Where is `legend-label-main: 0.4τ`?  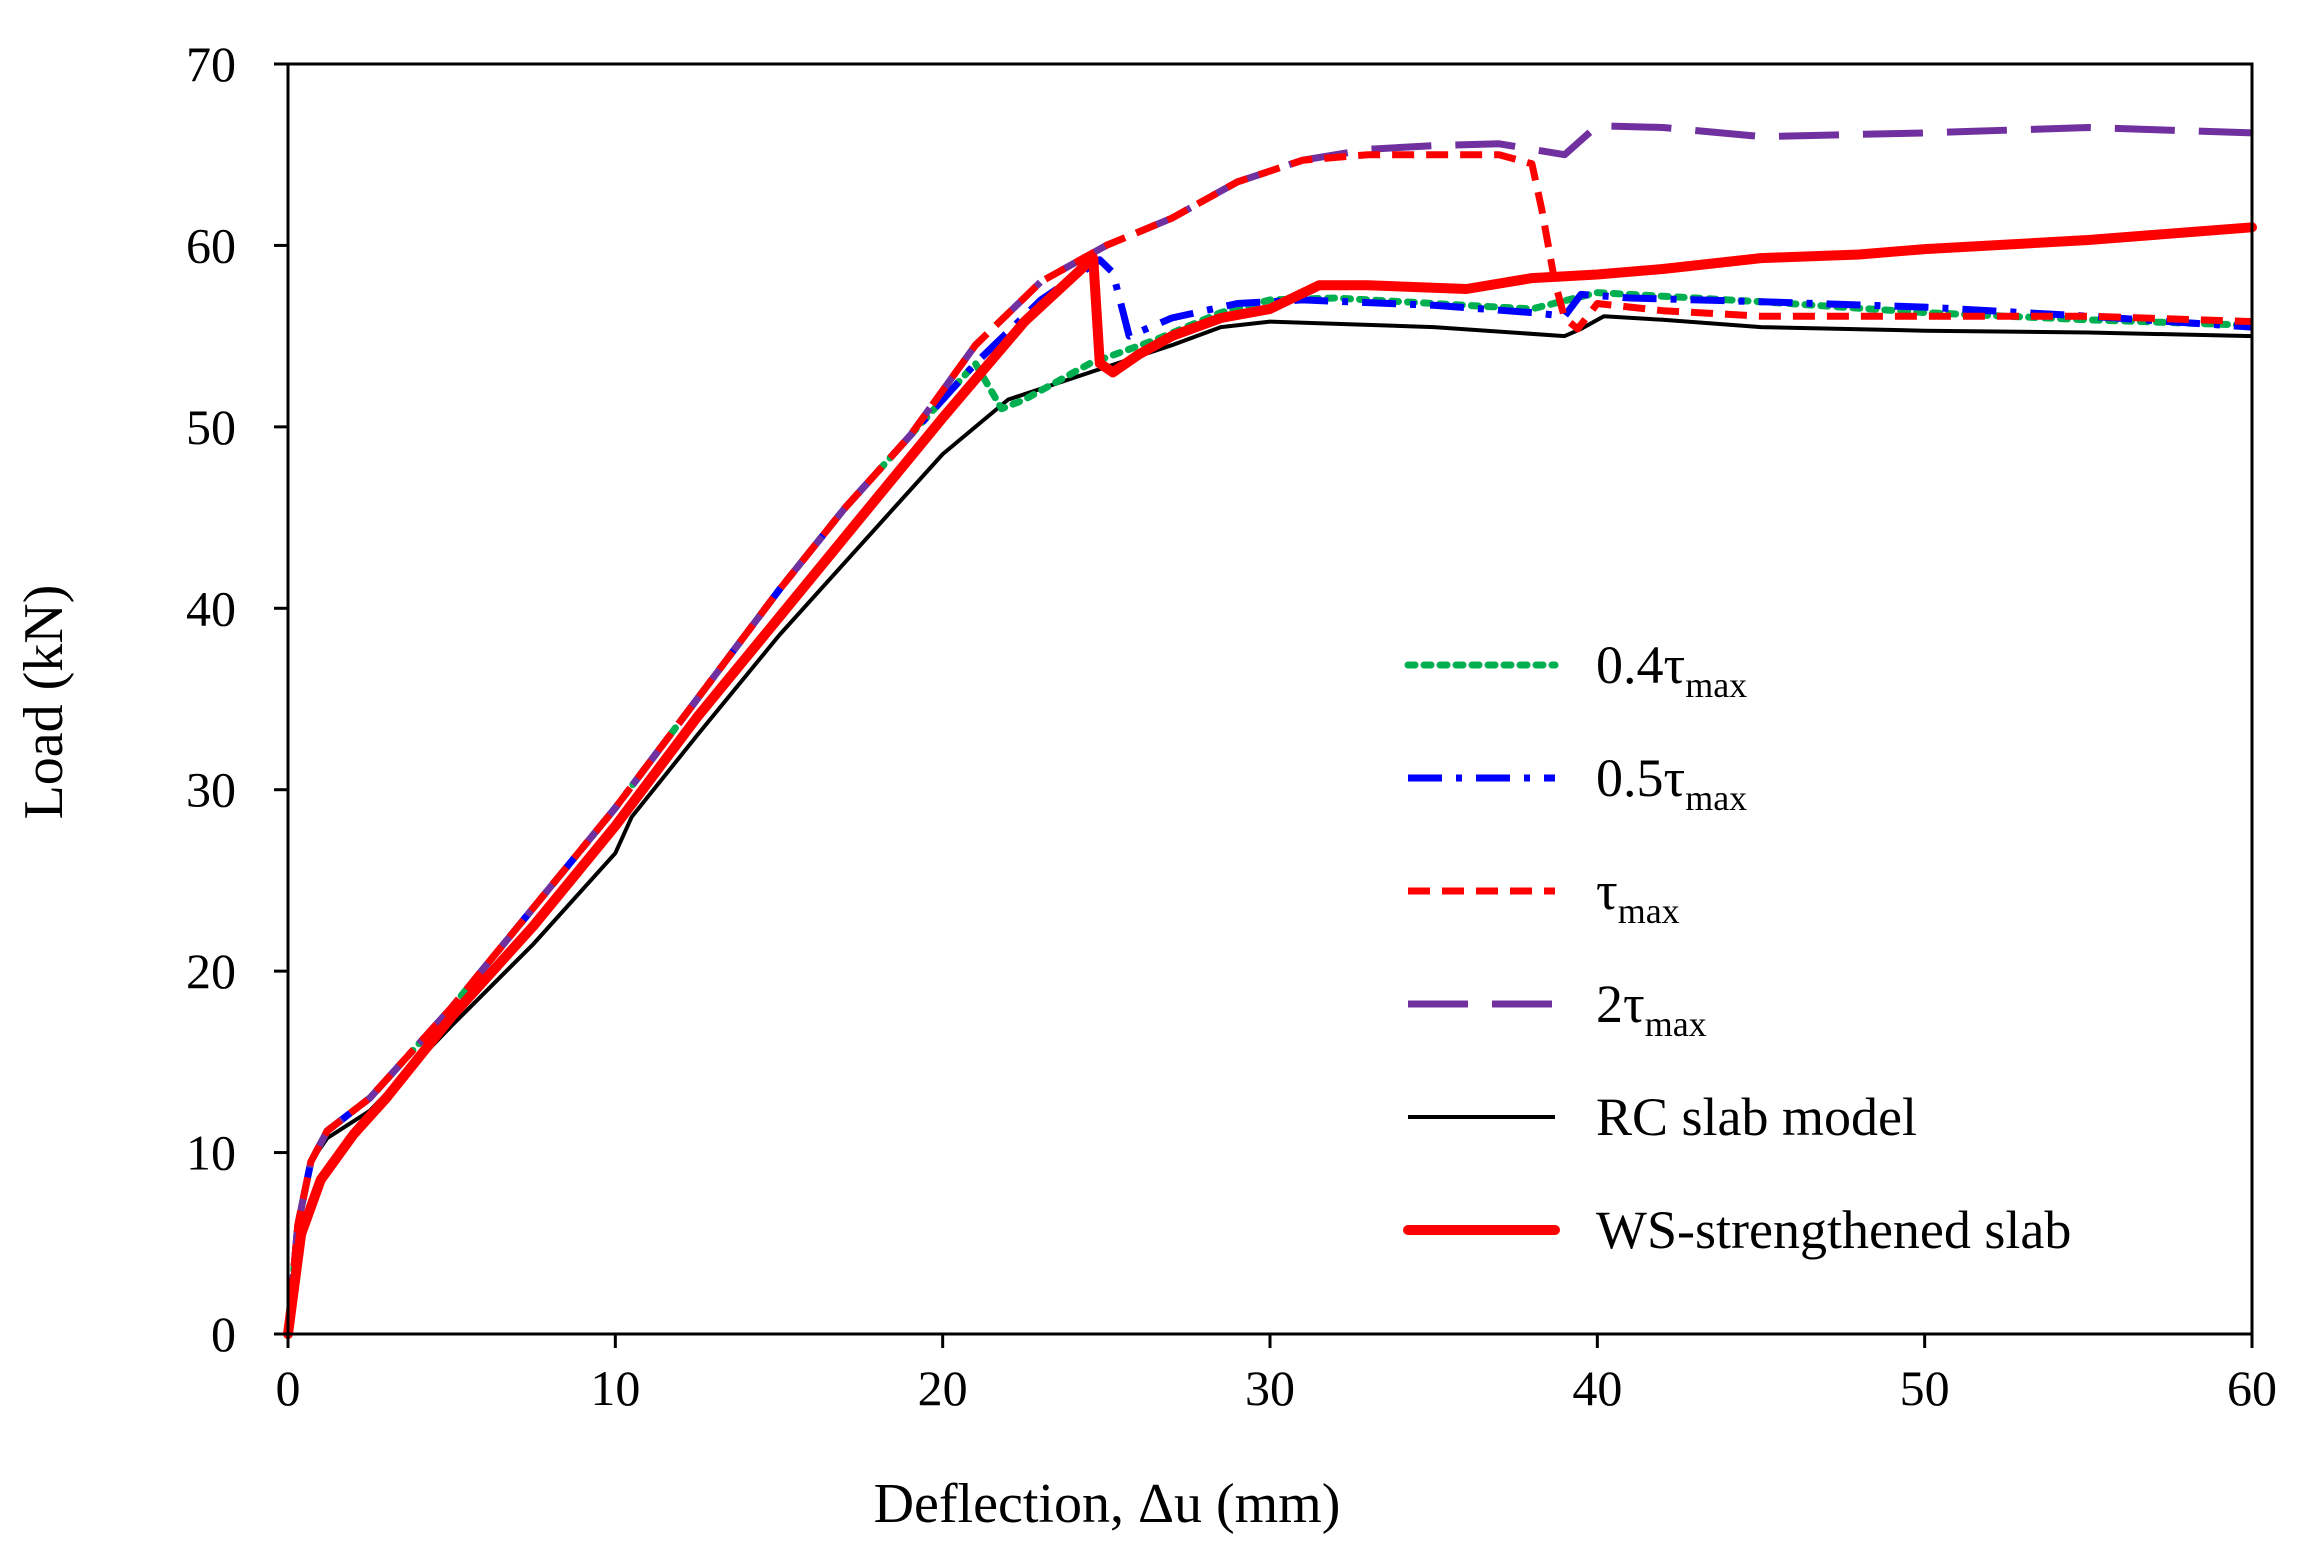
legend-label-main: 0.4τ is located at coordinates (1640, 665).